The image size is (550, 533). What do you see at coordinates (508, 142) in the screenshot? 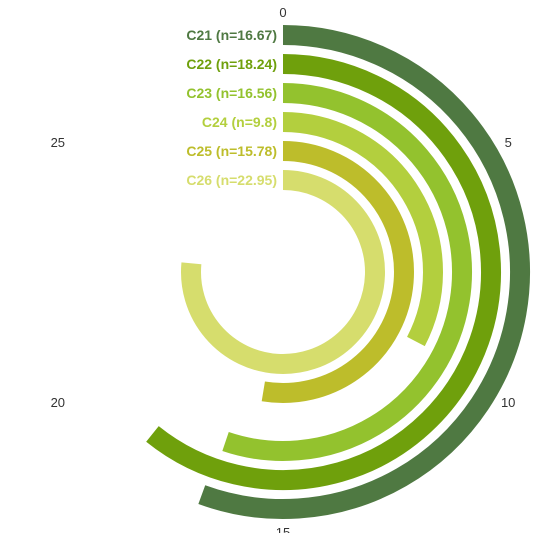
I see `tick-label-1: 5` at bounding box center [508, 142].